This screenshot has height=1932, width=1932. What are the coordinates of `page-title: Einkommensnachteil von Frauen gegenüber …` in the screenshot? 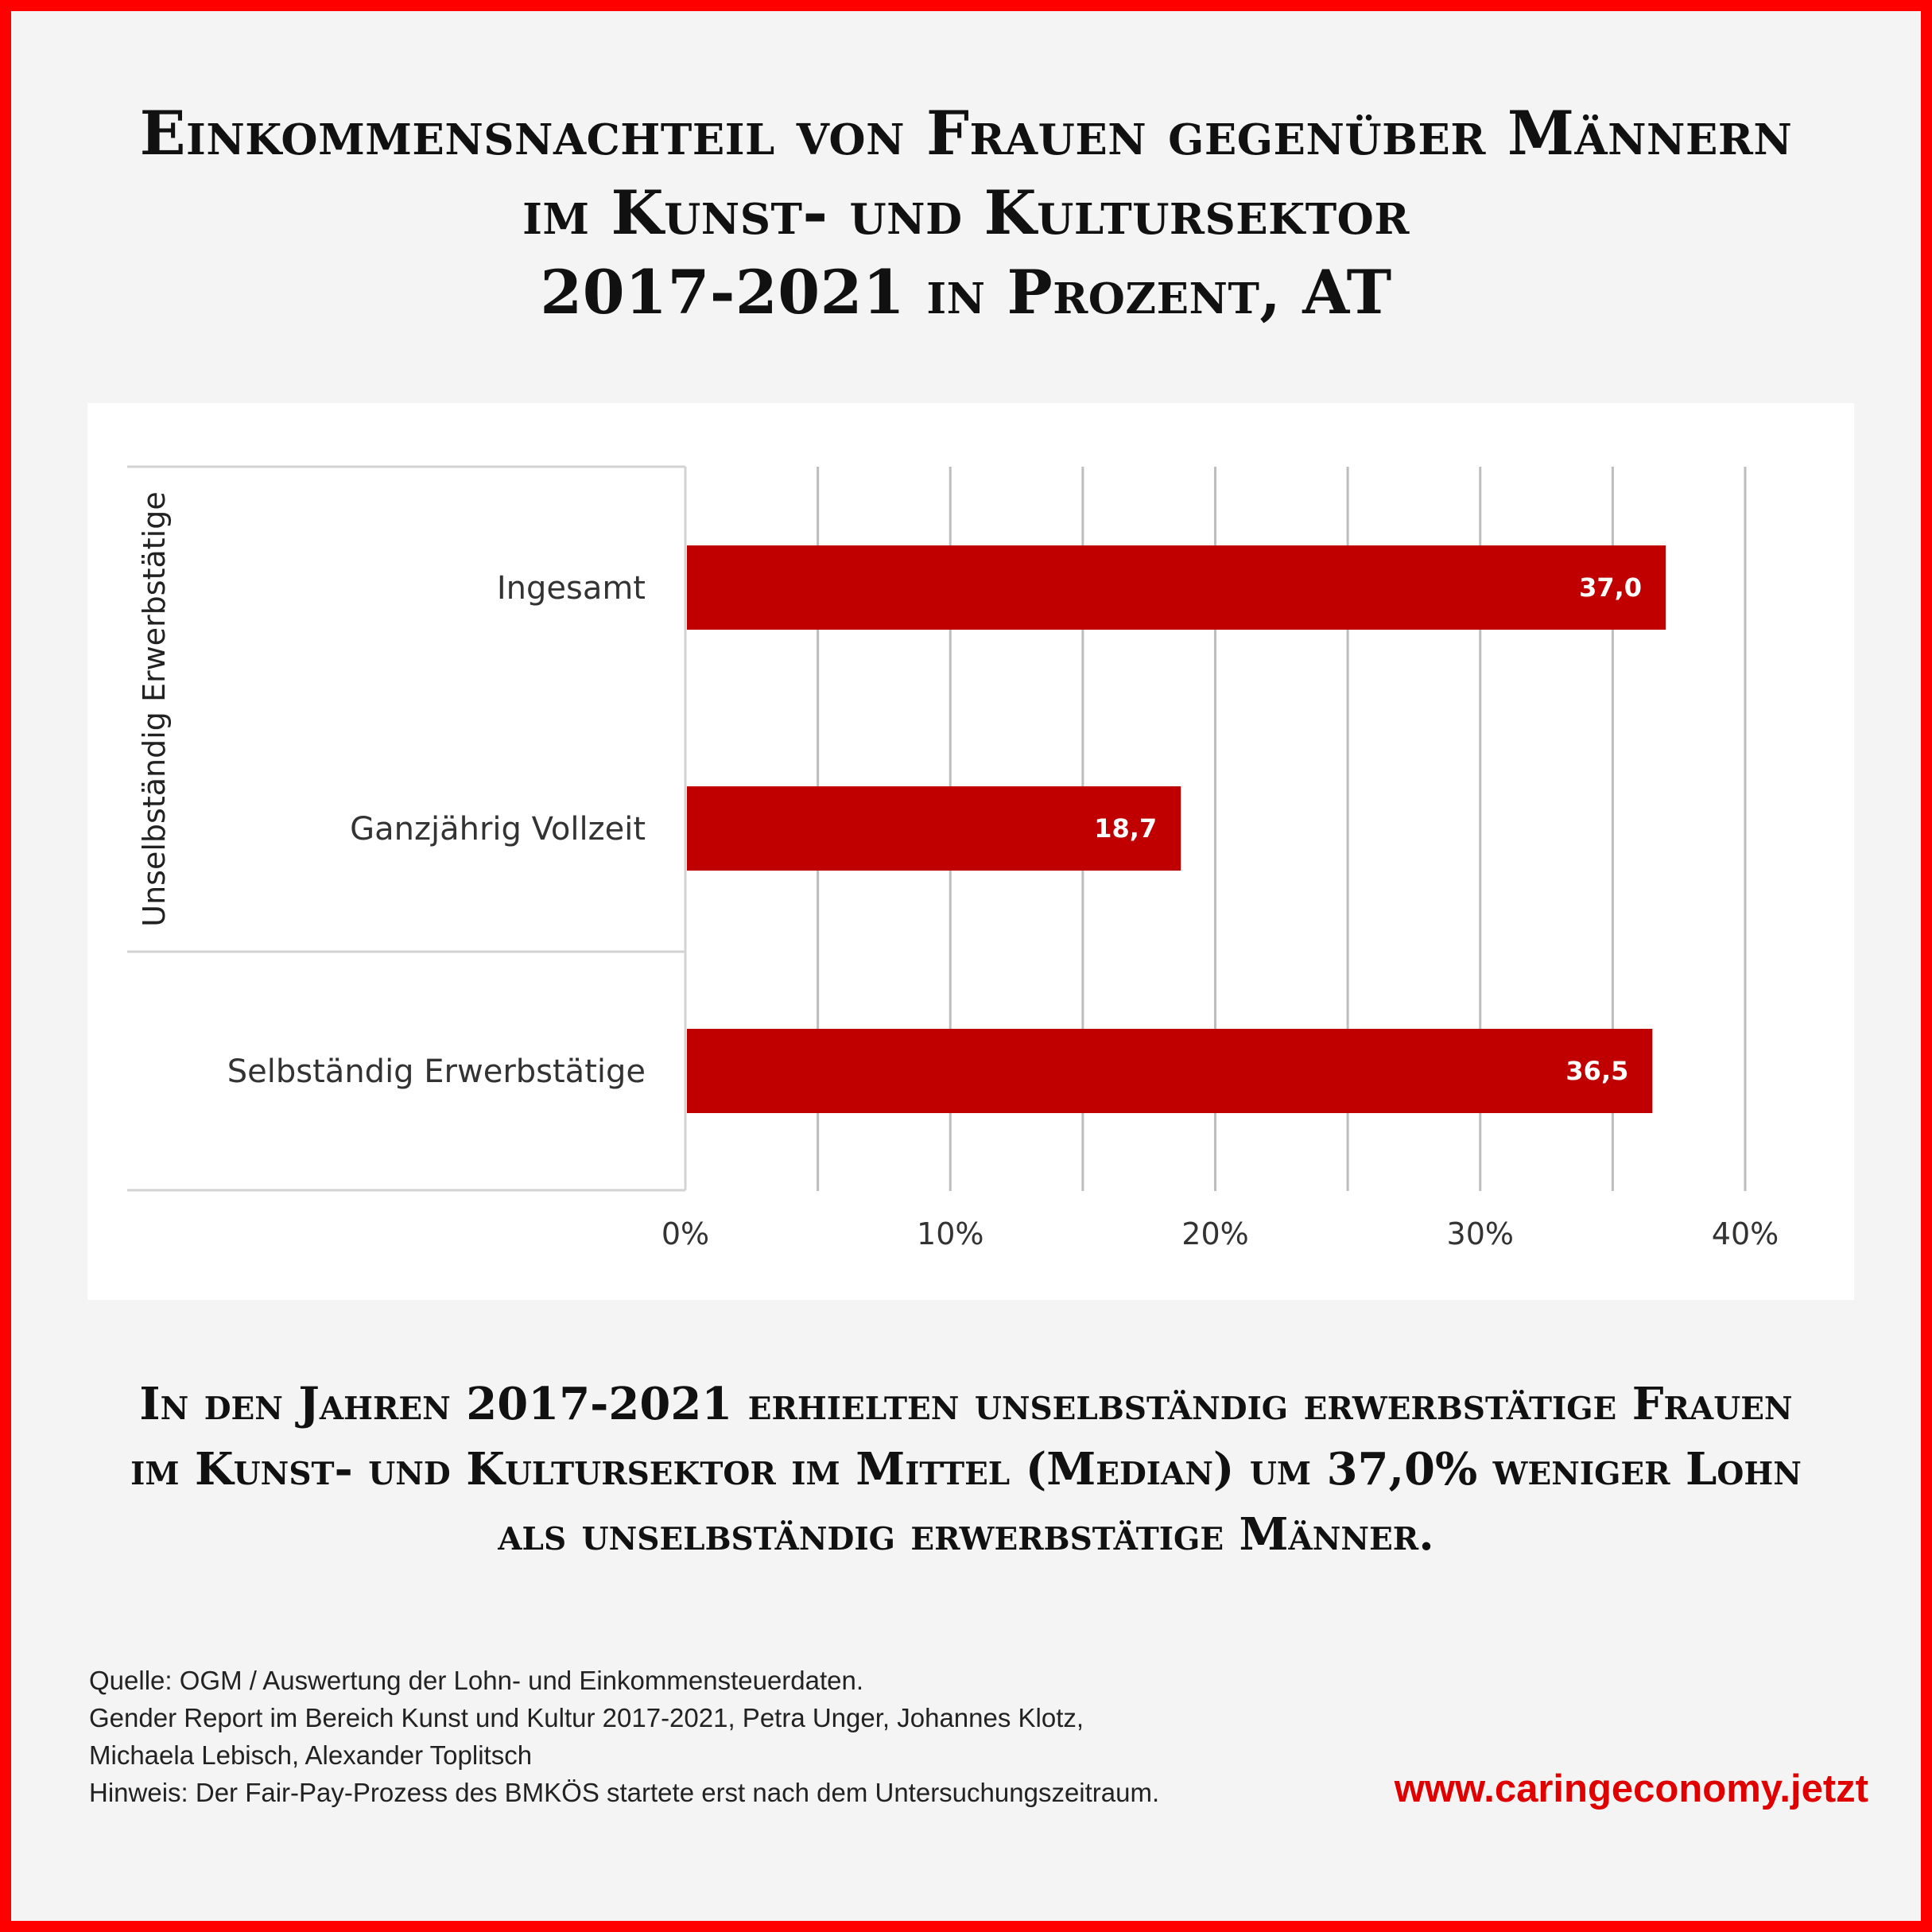 It's located at (966, 213).